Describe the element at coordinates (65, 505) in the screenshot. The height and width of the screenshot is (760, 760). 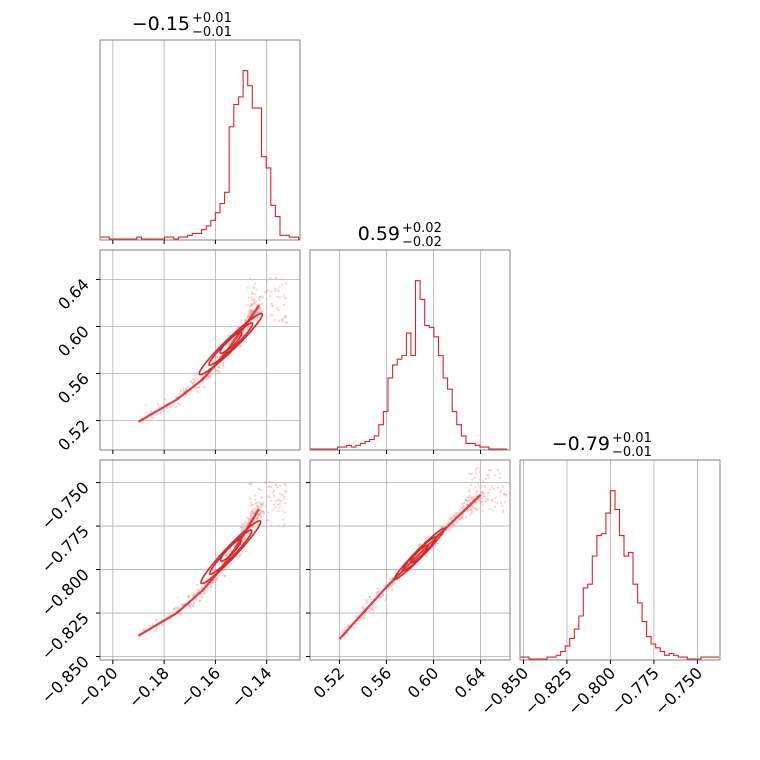
I see `y-tick-label: −0.750` at that location.